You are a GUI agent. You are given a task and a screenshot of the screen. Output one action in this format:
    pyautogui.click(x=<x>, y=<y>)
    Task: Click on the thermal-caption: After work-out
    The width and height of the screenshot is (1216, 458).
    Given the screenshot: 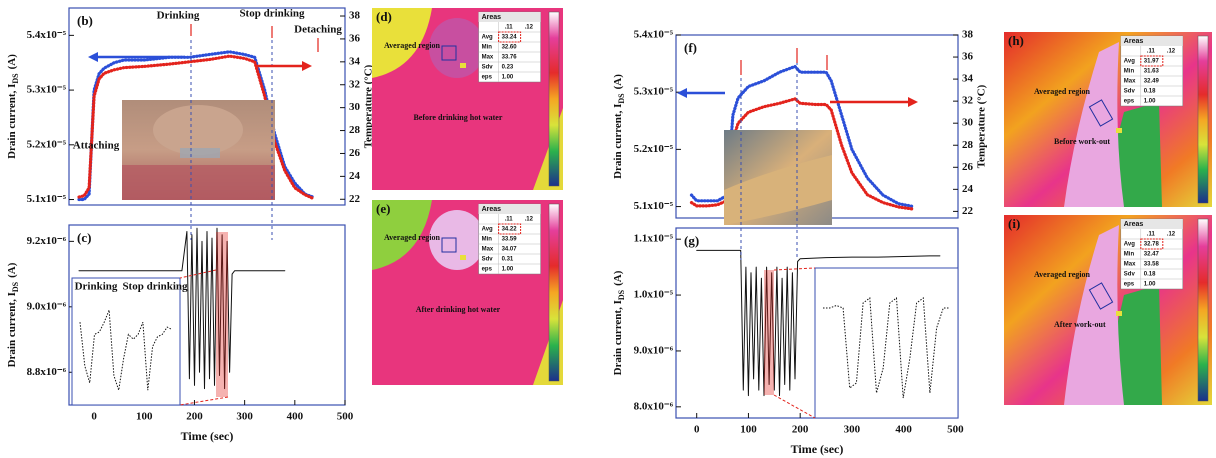 What is the action you would take?
    pyautogui.click(x=1080, y=324)
    